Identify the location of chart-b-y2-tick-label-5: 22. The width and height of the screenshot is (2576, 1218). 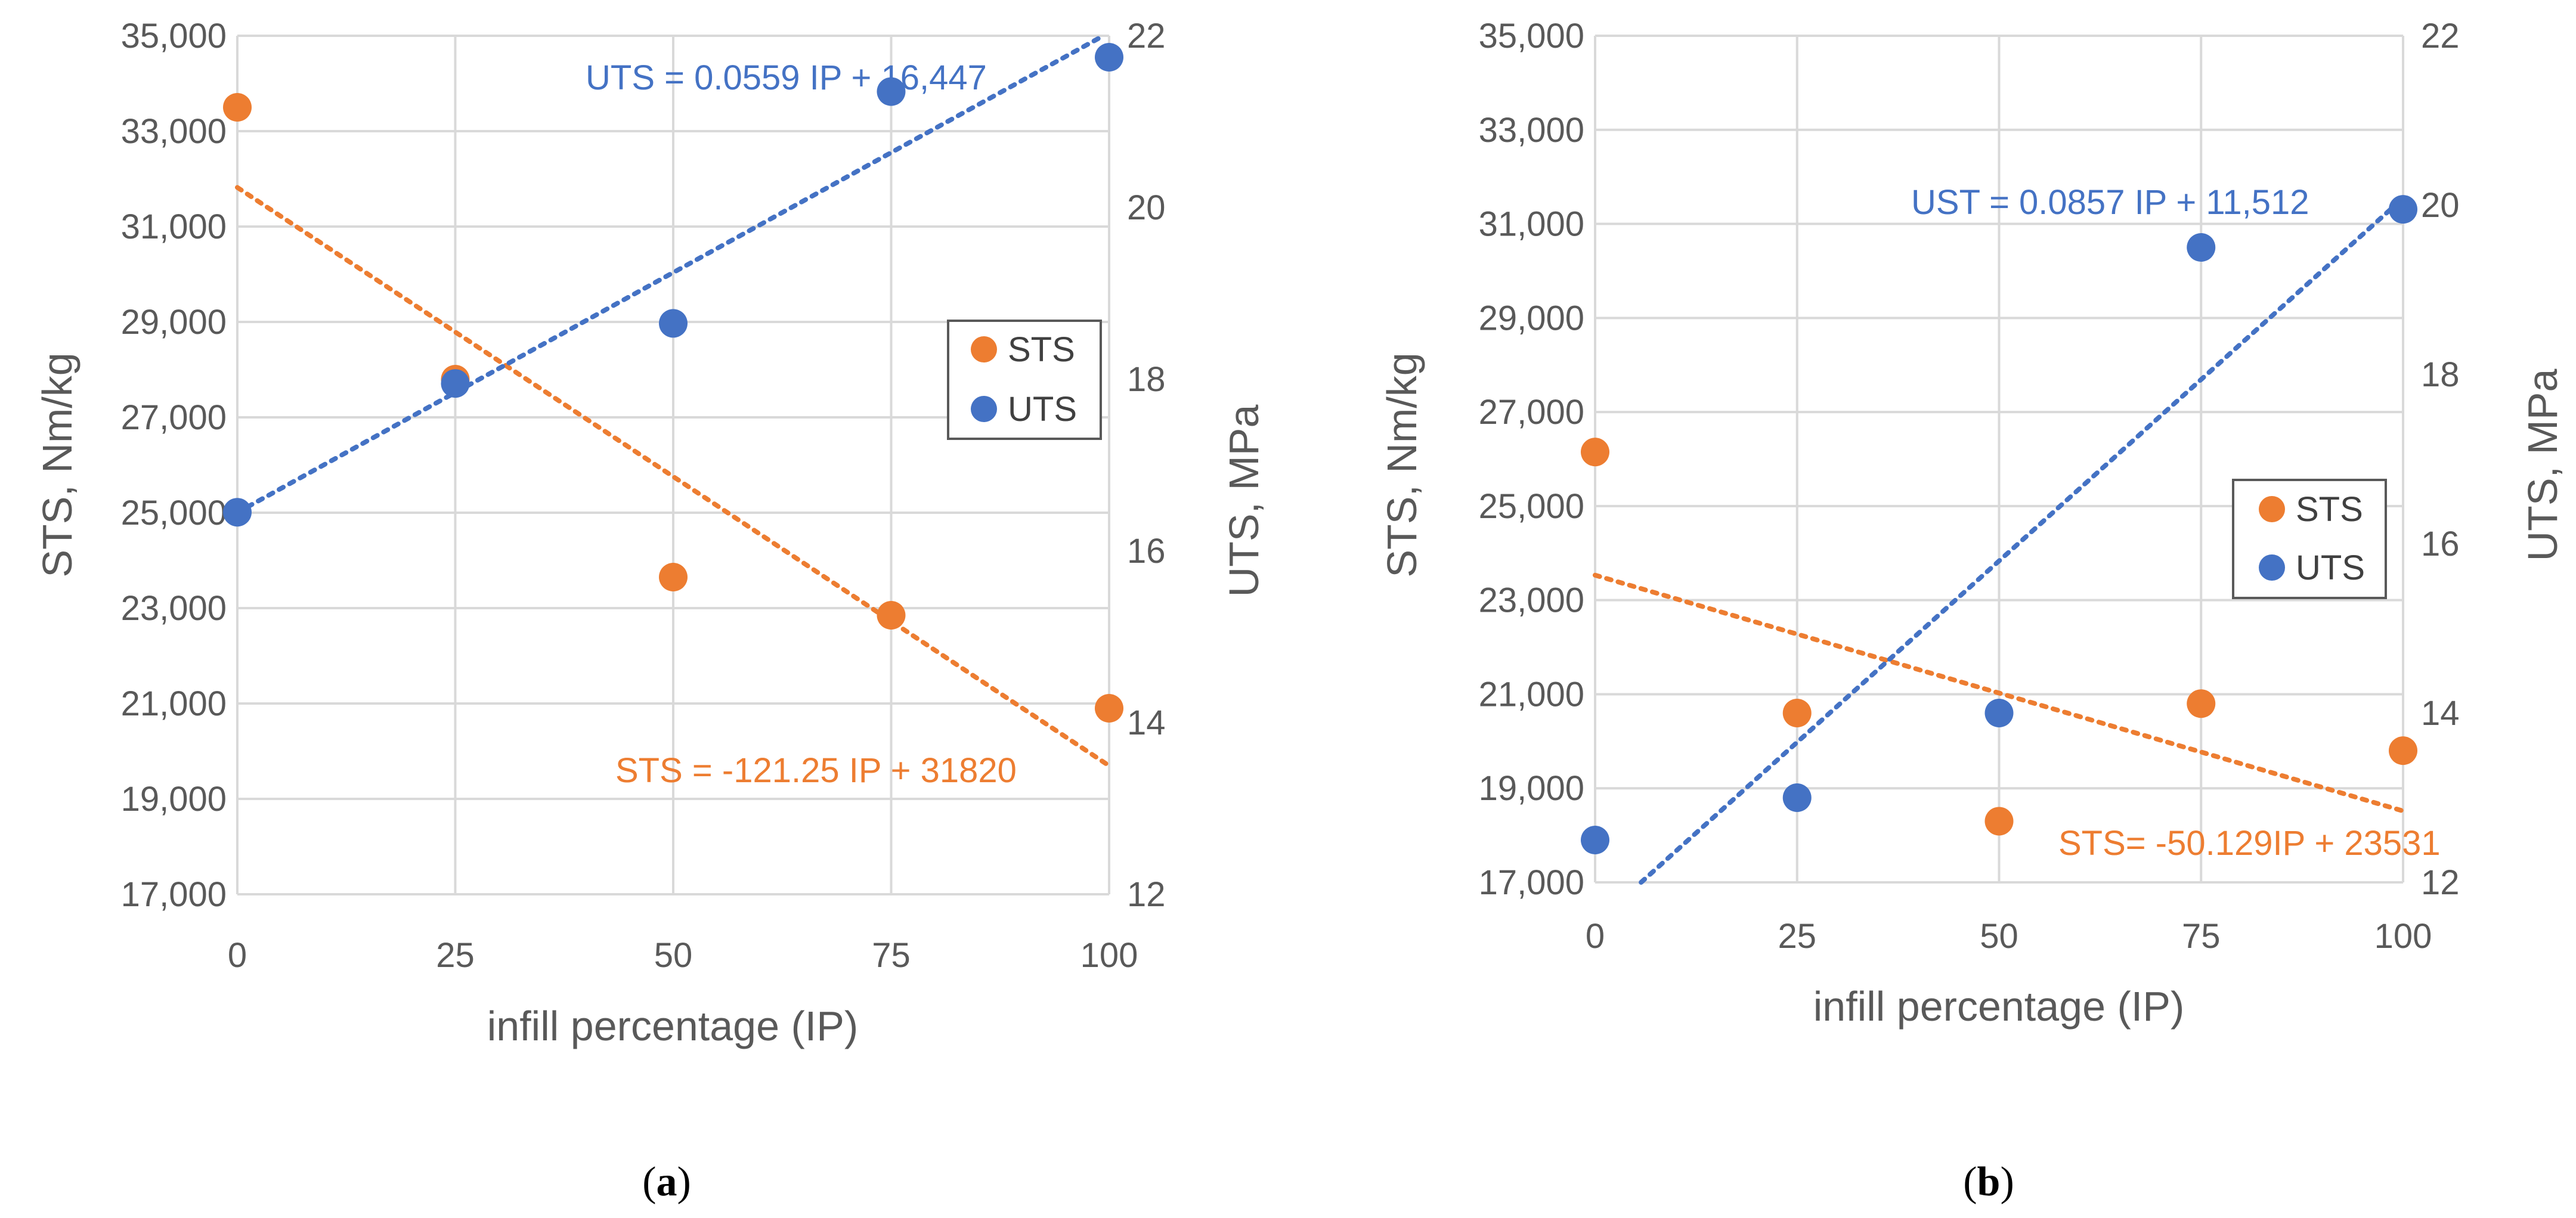
(2441, 36).